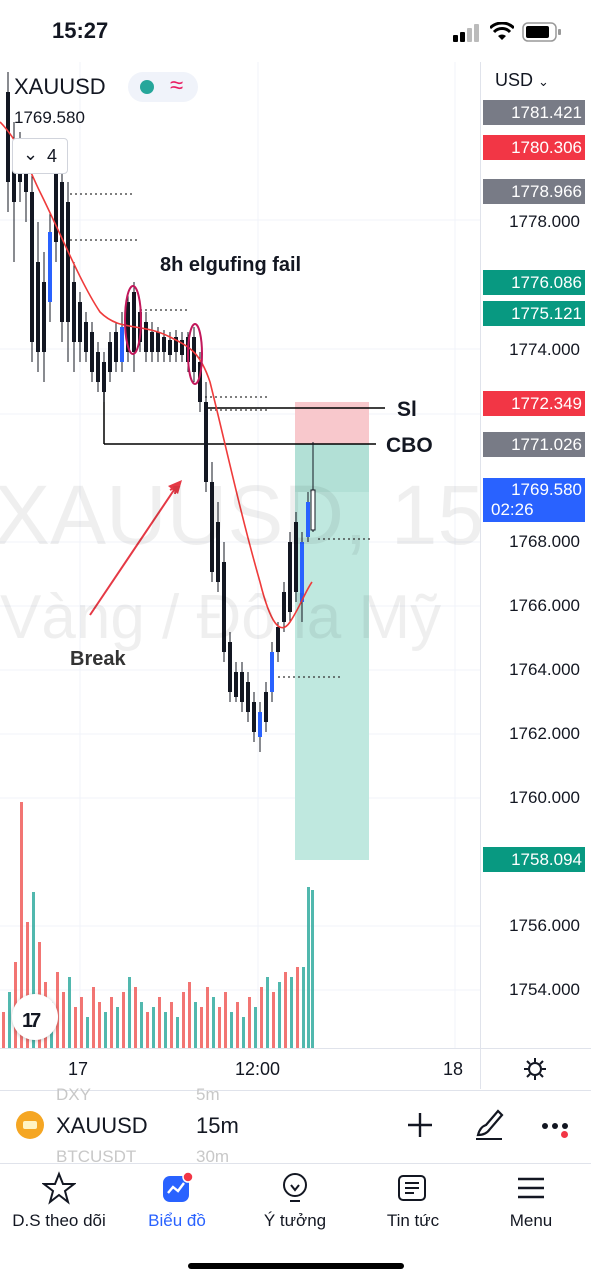 The height and width of the screenshot is (1280, 591). Describe the element at coordinates (176, 86) in the screenshot. I see `approx-icon: ≈` at that location.